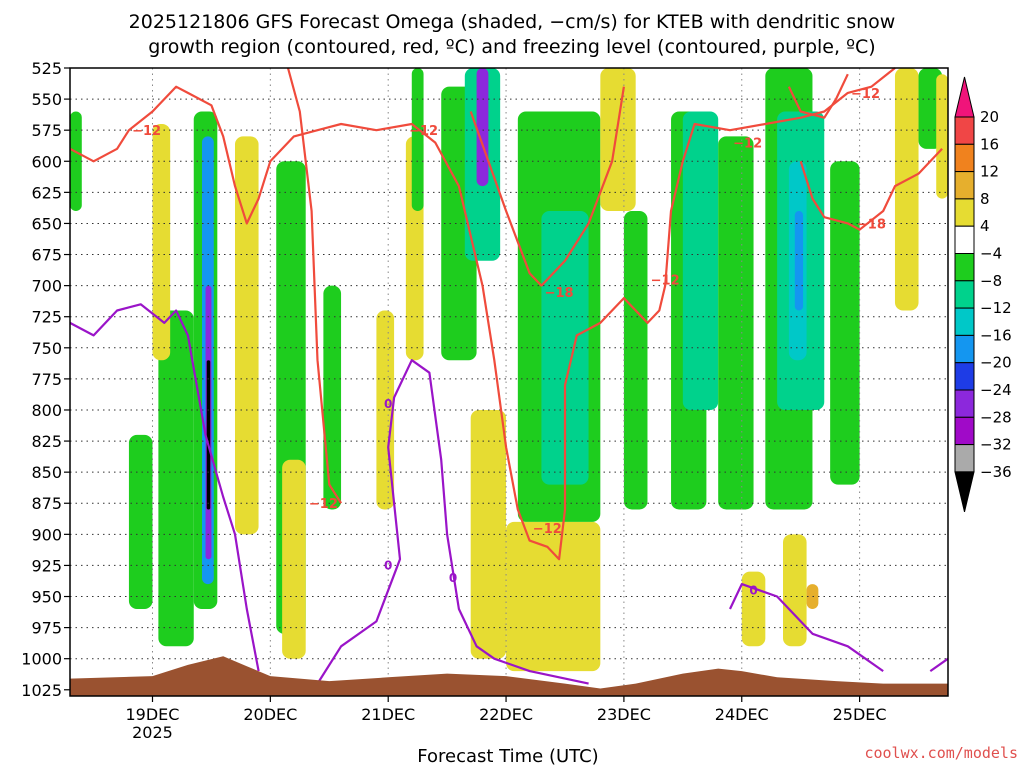 The image size is (1024, 768). Describe the element at coordinates (46, 348) in the screenshot. I see `y-tick-label: 750` at that location.